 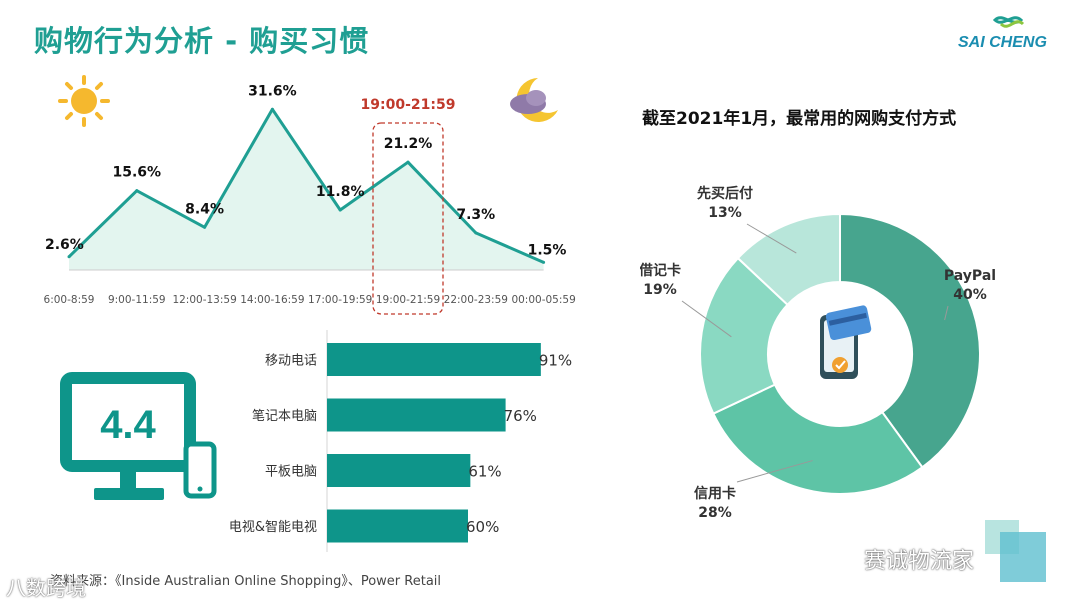 What do you see at coordinates (1023, 557) in the screenshot?
I see `decor-square` at bounding box center [1023, 557].